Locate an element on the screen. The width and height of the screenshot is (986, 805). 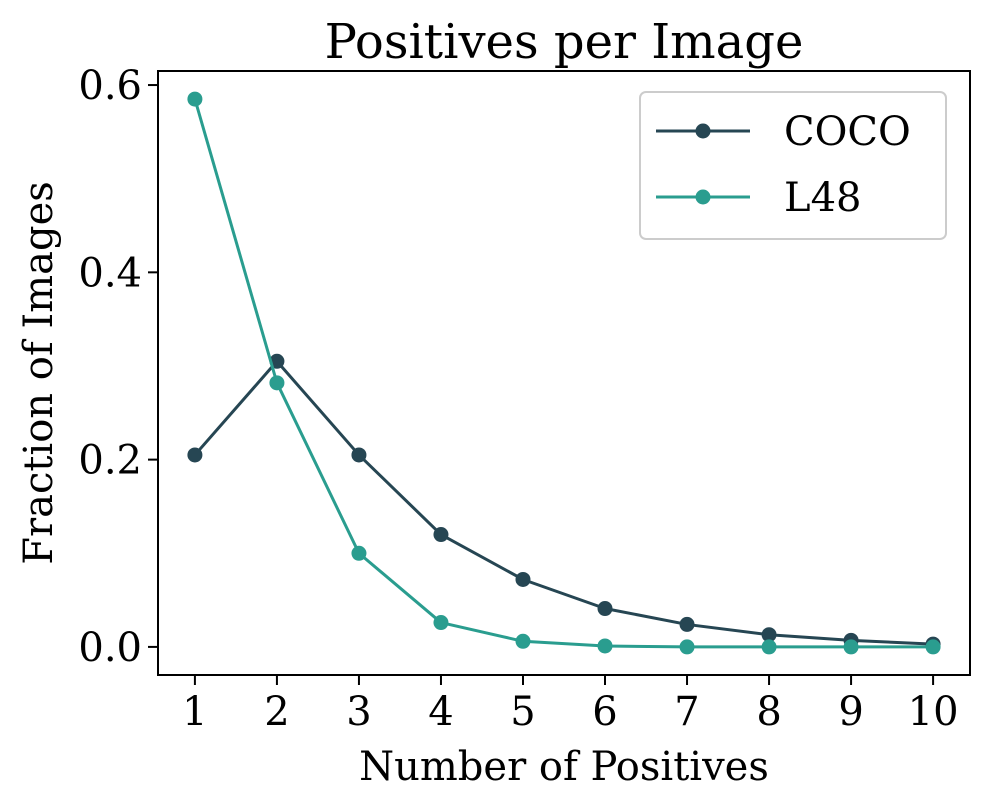
x-tick-label: 5 is located at coordinates (522, 712).